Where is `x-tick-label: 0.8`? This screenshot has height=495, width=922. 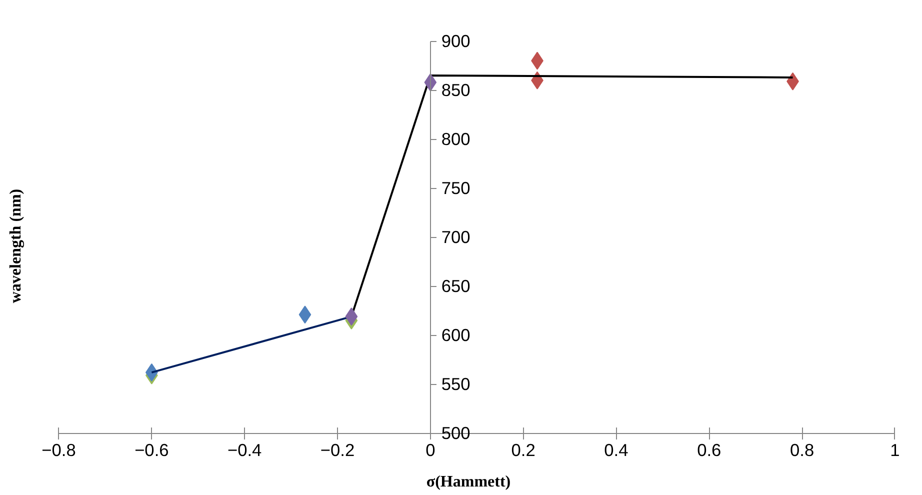
x-tick-label: 0.8 is located at coordinates (802, 450).